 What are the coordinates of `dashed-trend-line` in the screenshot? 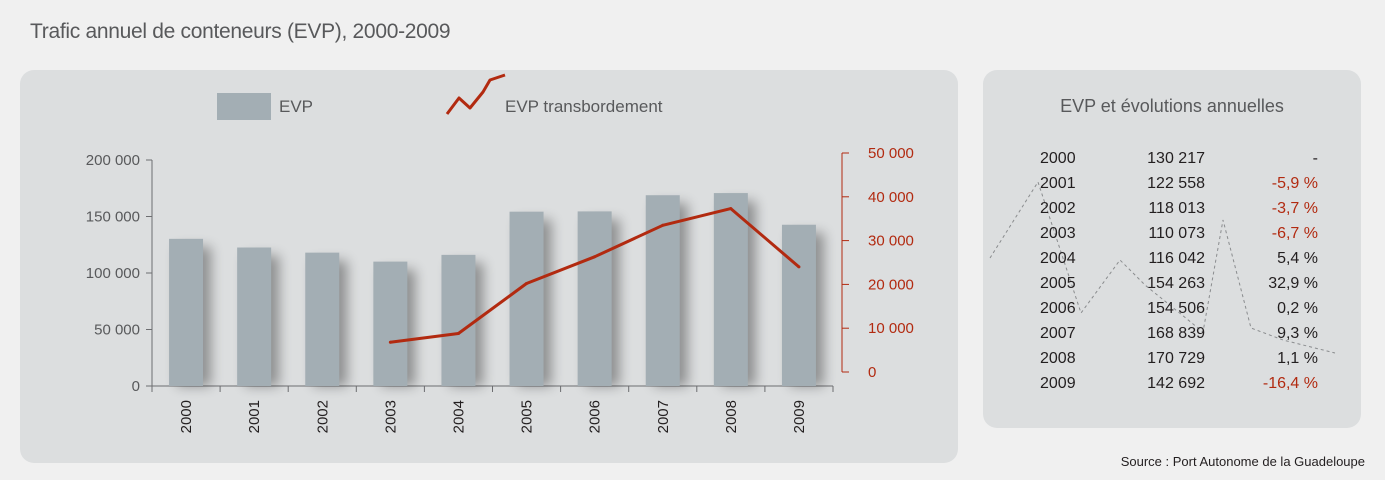 It's located at (1162, 267).